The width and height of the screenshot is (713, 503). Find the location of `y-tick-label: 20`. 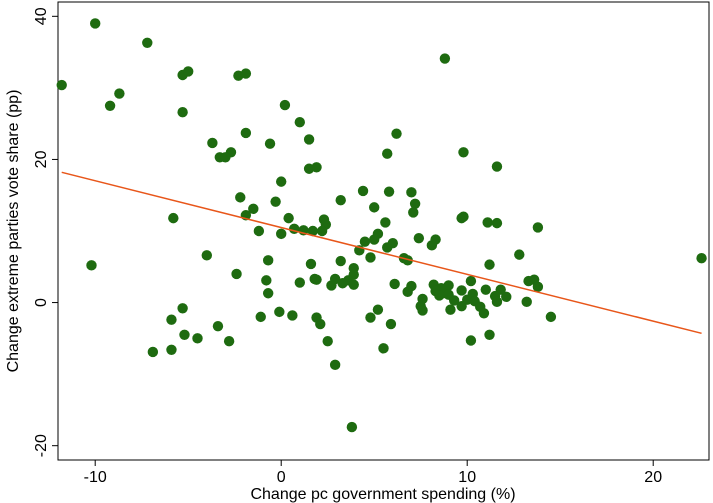

y-tick-label: 20 is located at coordinates (41, 159).